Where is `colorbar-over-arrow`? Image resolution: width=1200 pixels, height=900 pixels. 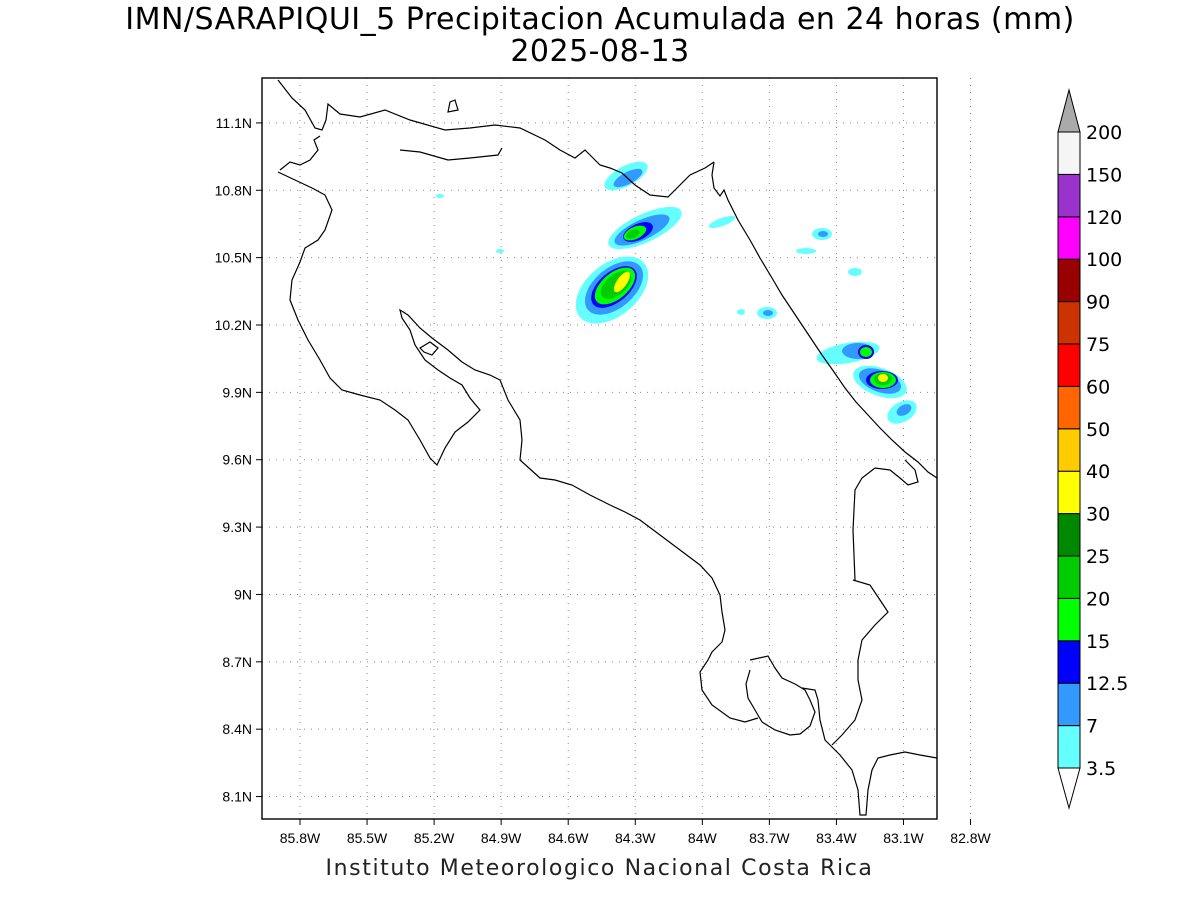
colorbar-over-arrow is located at coordinates (1069, 110).